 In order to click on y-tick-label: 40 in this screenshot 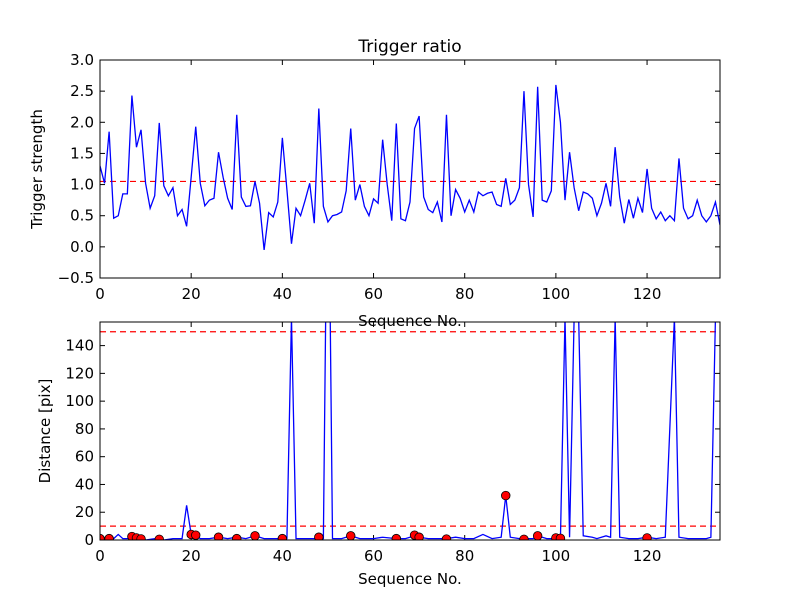, I will do `click(84, 484)`.